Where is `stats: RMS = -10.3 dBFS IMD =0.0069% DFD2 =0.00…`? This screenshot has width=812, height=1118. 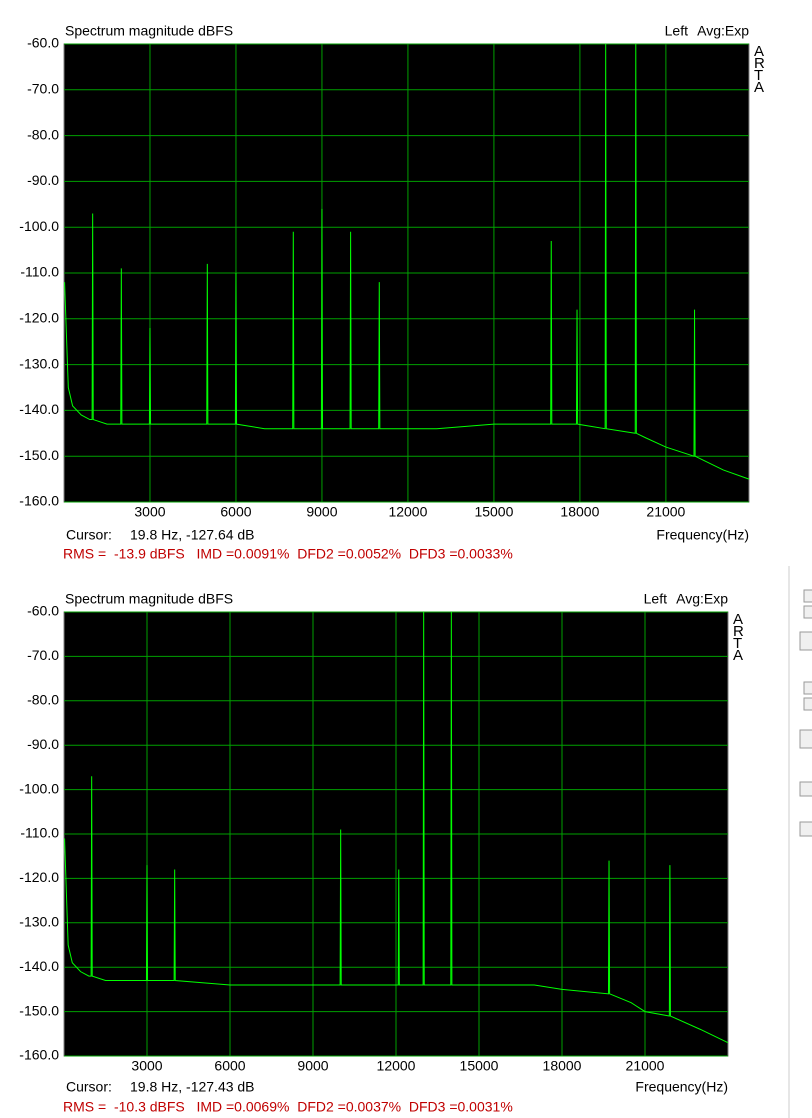 stats: RMS = -10.3 dBFS IMD =0.0069% DFD2 =0.00… is located at coordinates (288, 1107).